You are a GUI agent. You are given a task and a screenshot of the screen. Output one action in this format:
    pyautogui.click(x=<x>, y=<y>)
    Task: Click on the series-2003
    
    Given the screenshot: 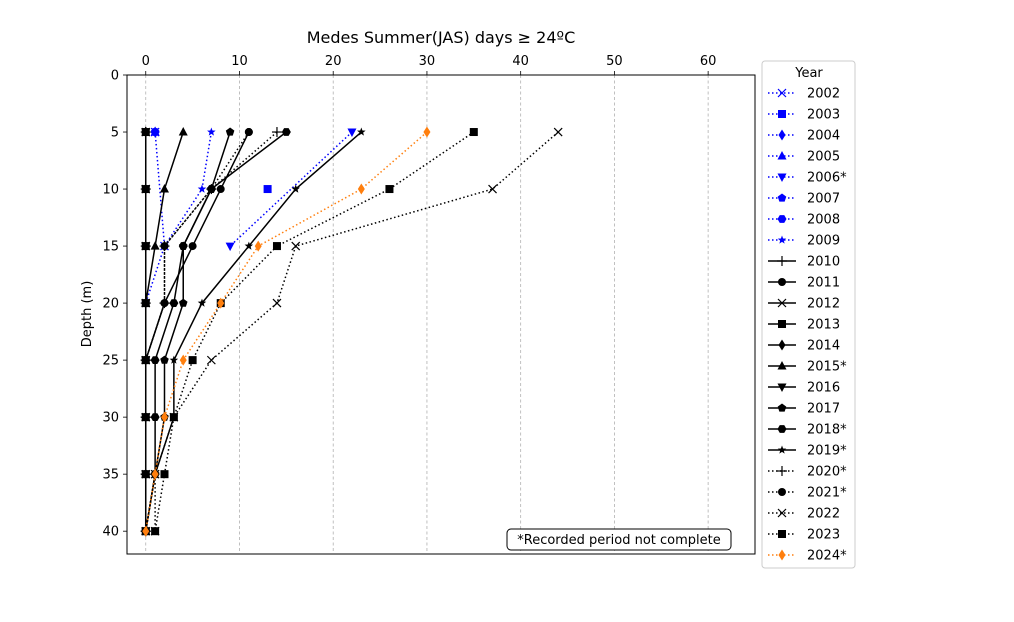 What is the action you would take?
    pyautogui.click(x=267, y=189)
    